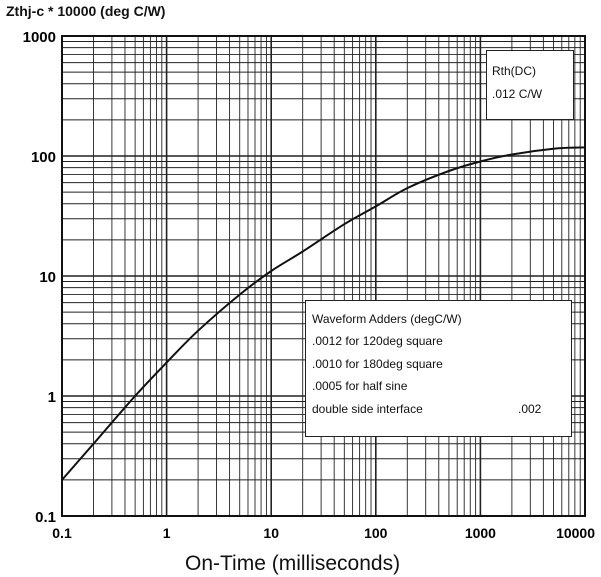 The image size is (601, 577). I want to click on y-tick-labels: 1000 100 10 1 0.1, so click(39, 277).